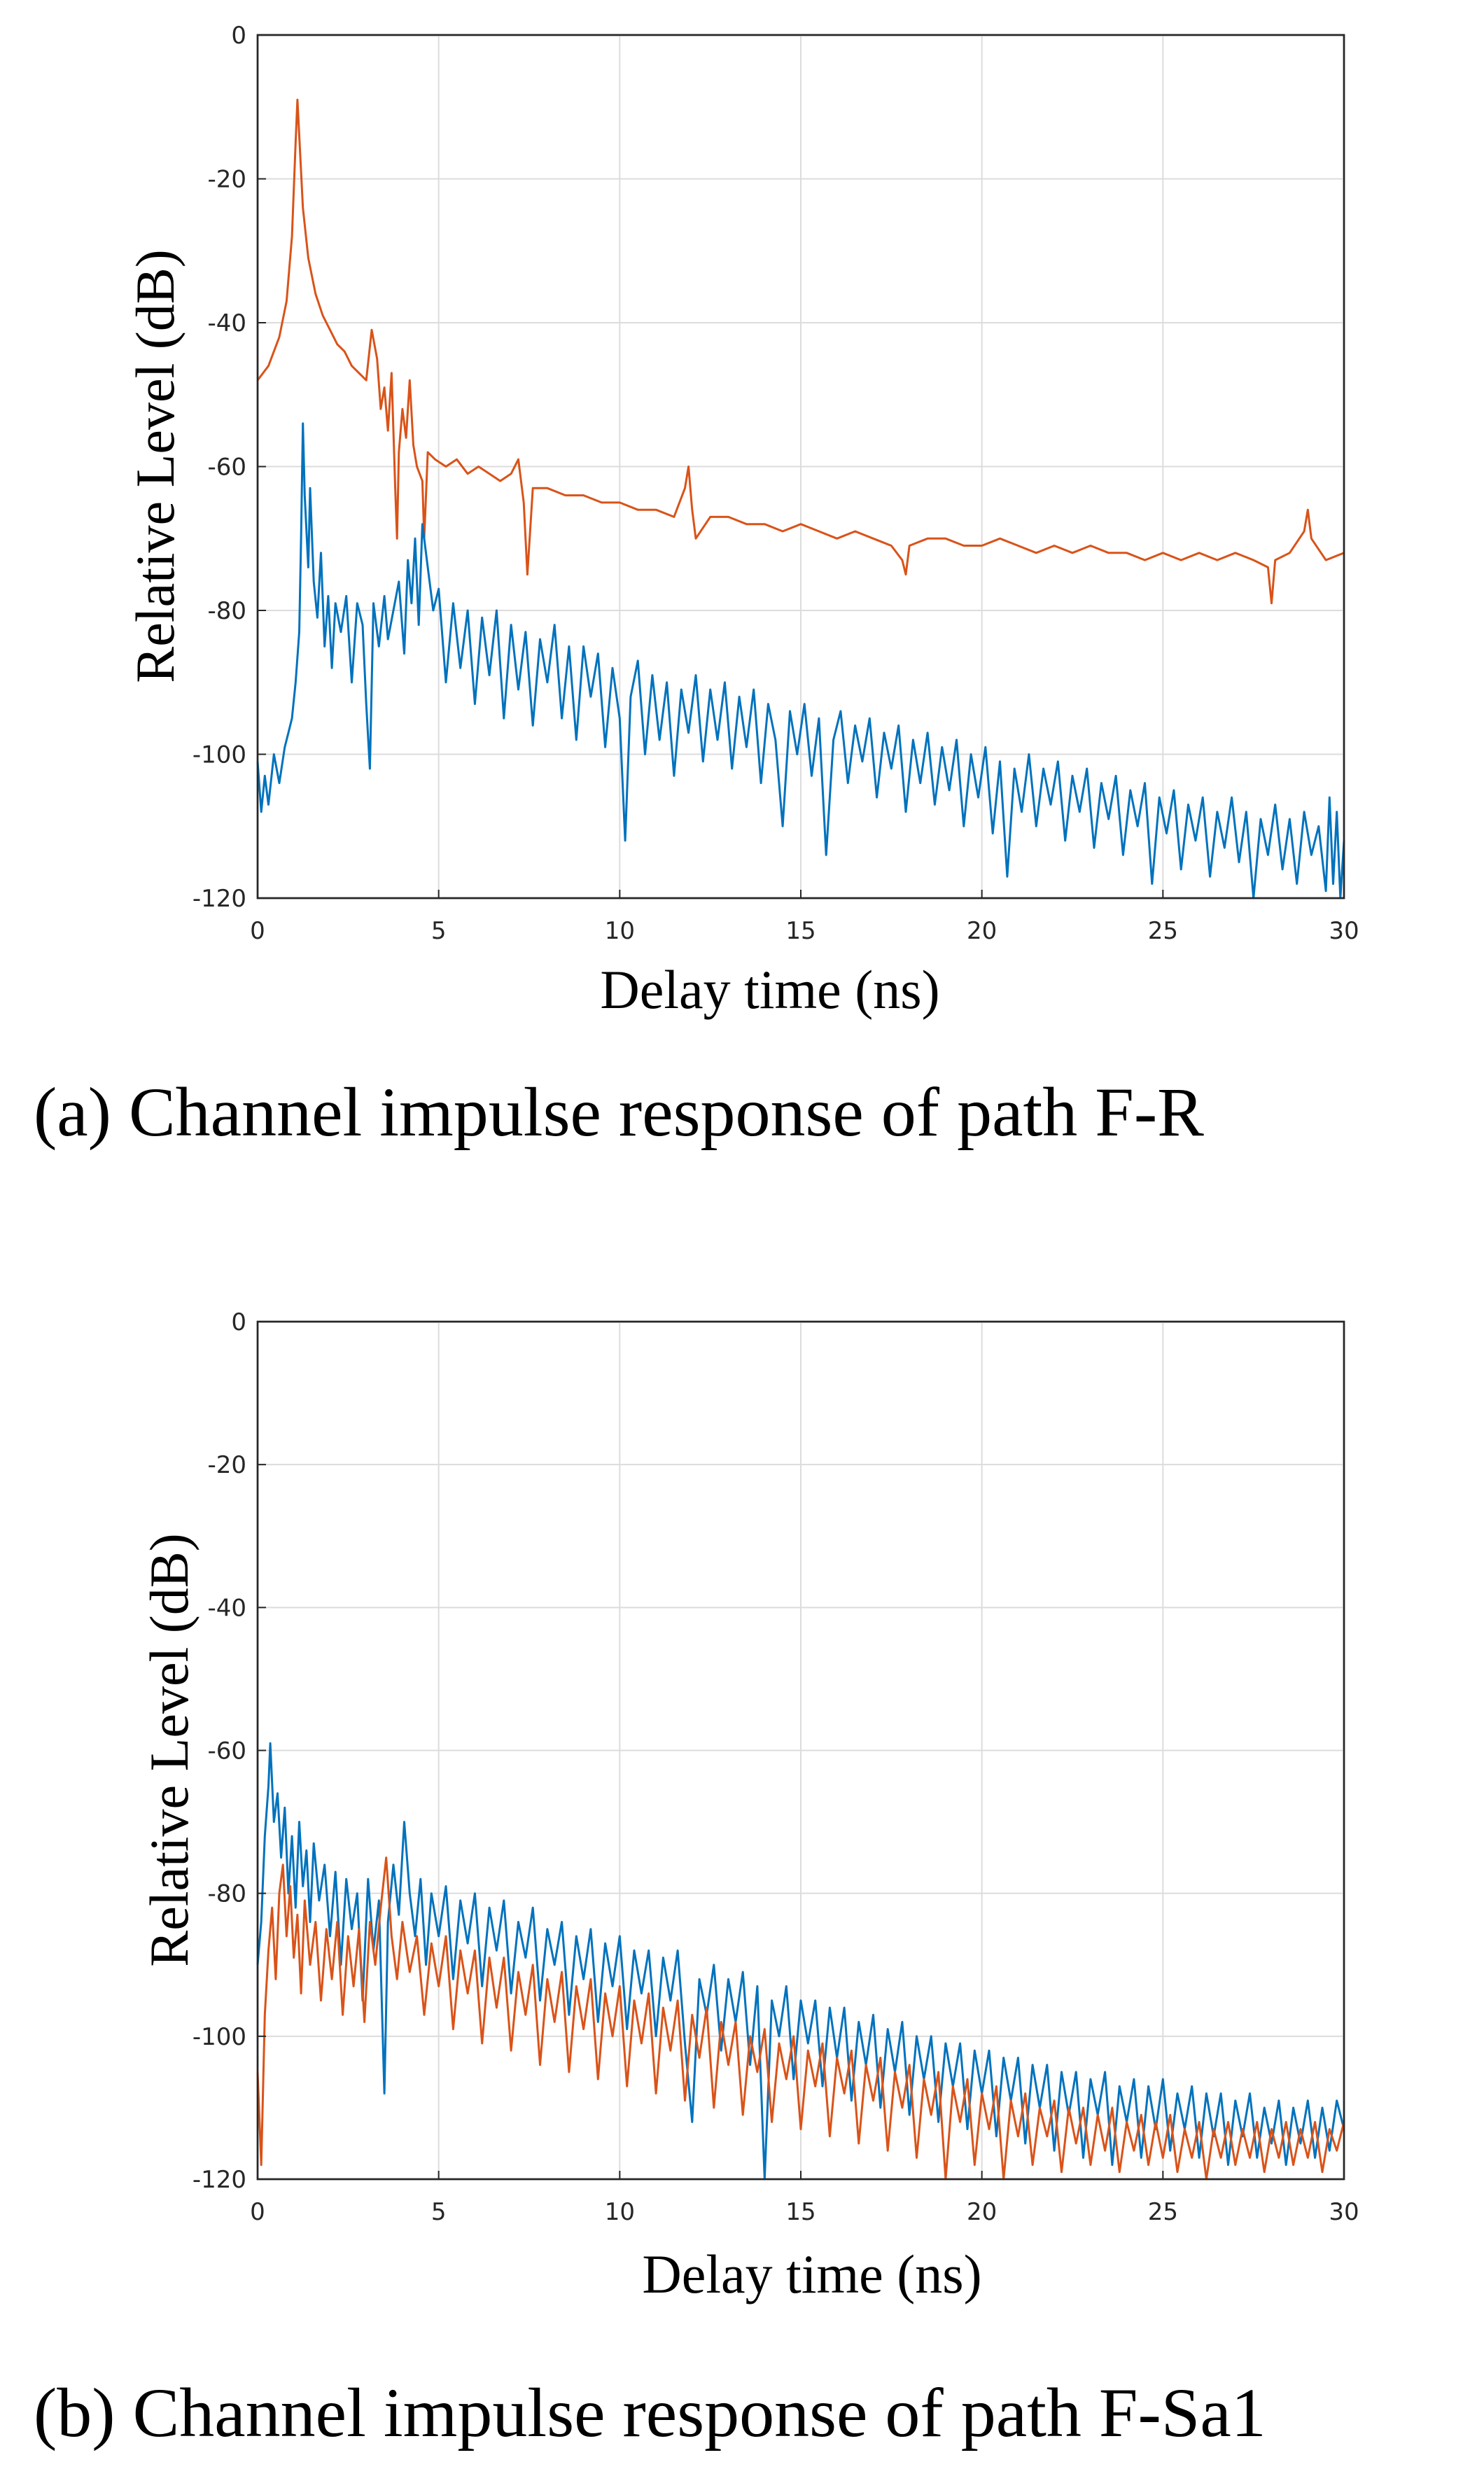 The height and width of the screenshot is (2490, 1484). I want to click on series-group, so click(800, 1962).